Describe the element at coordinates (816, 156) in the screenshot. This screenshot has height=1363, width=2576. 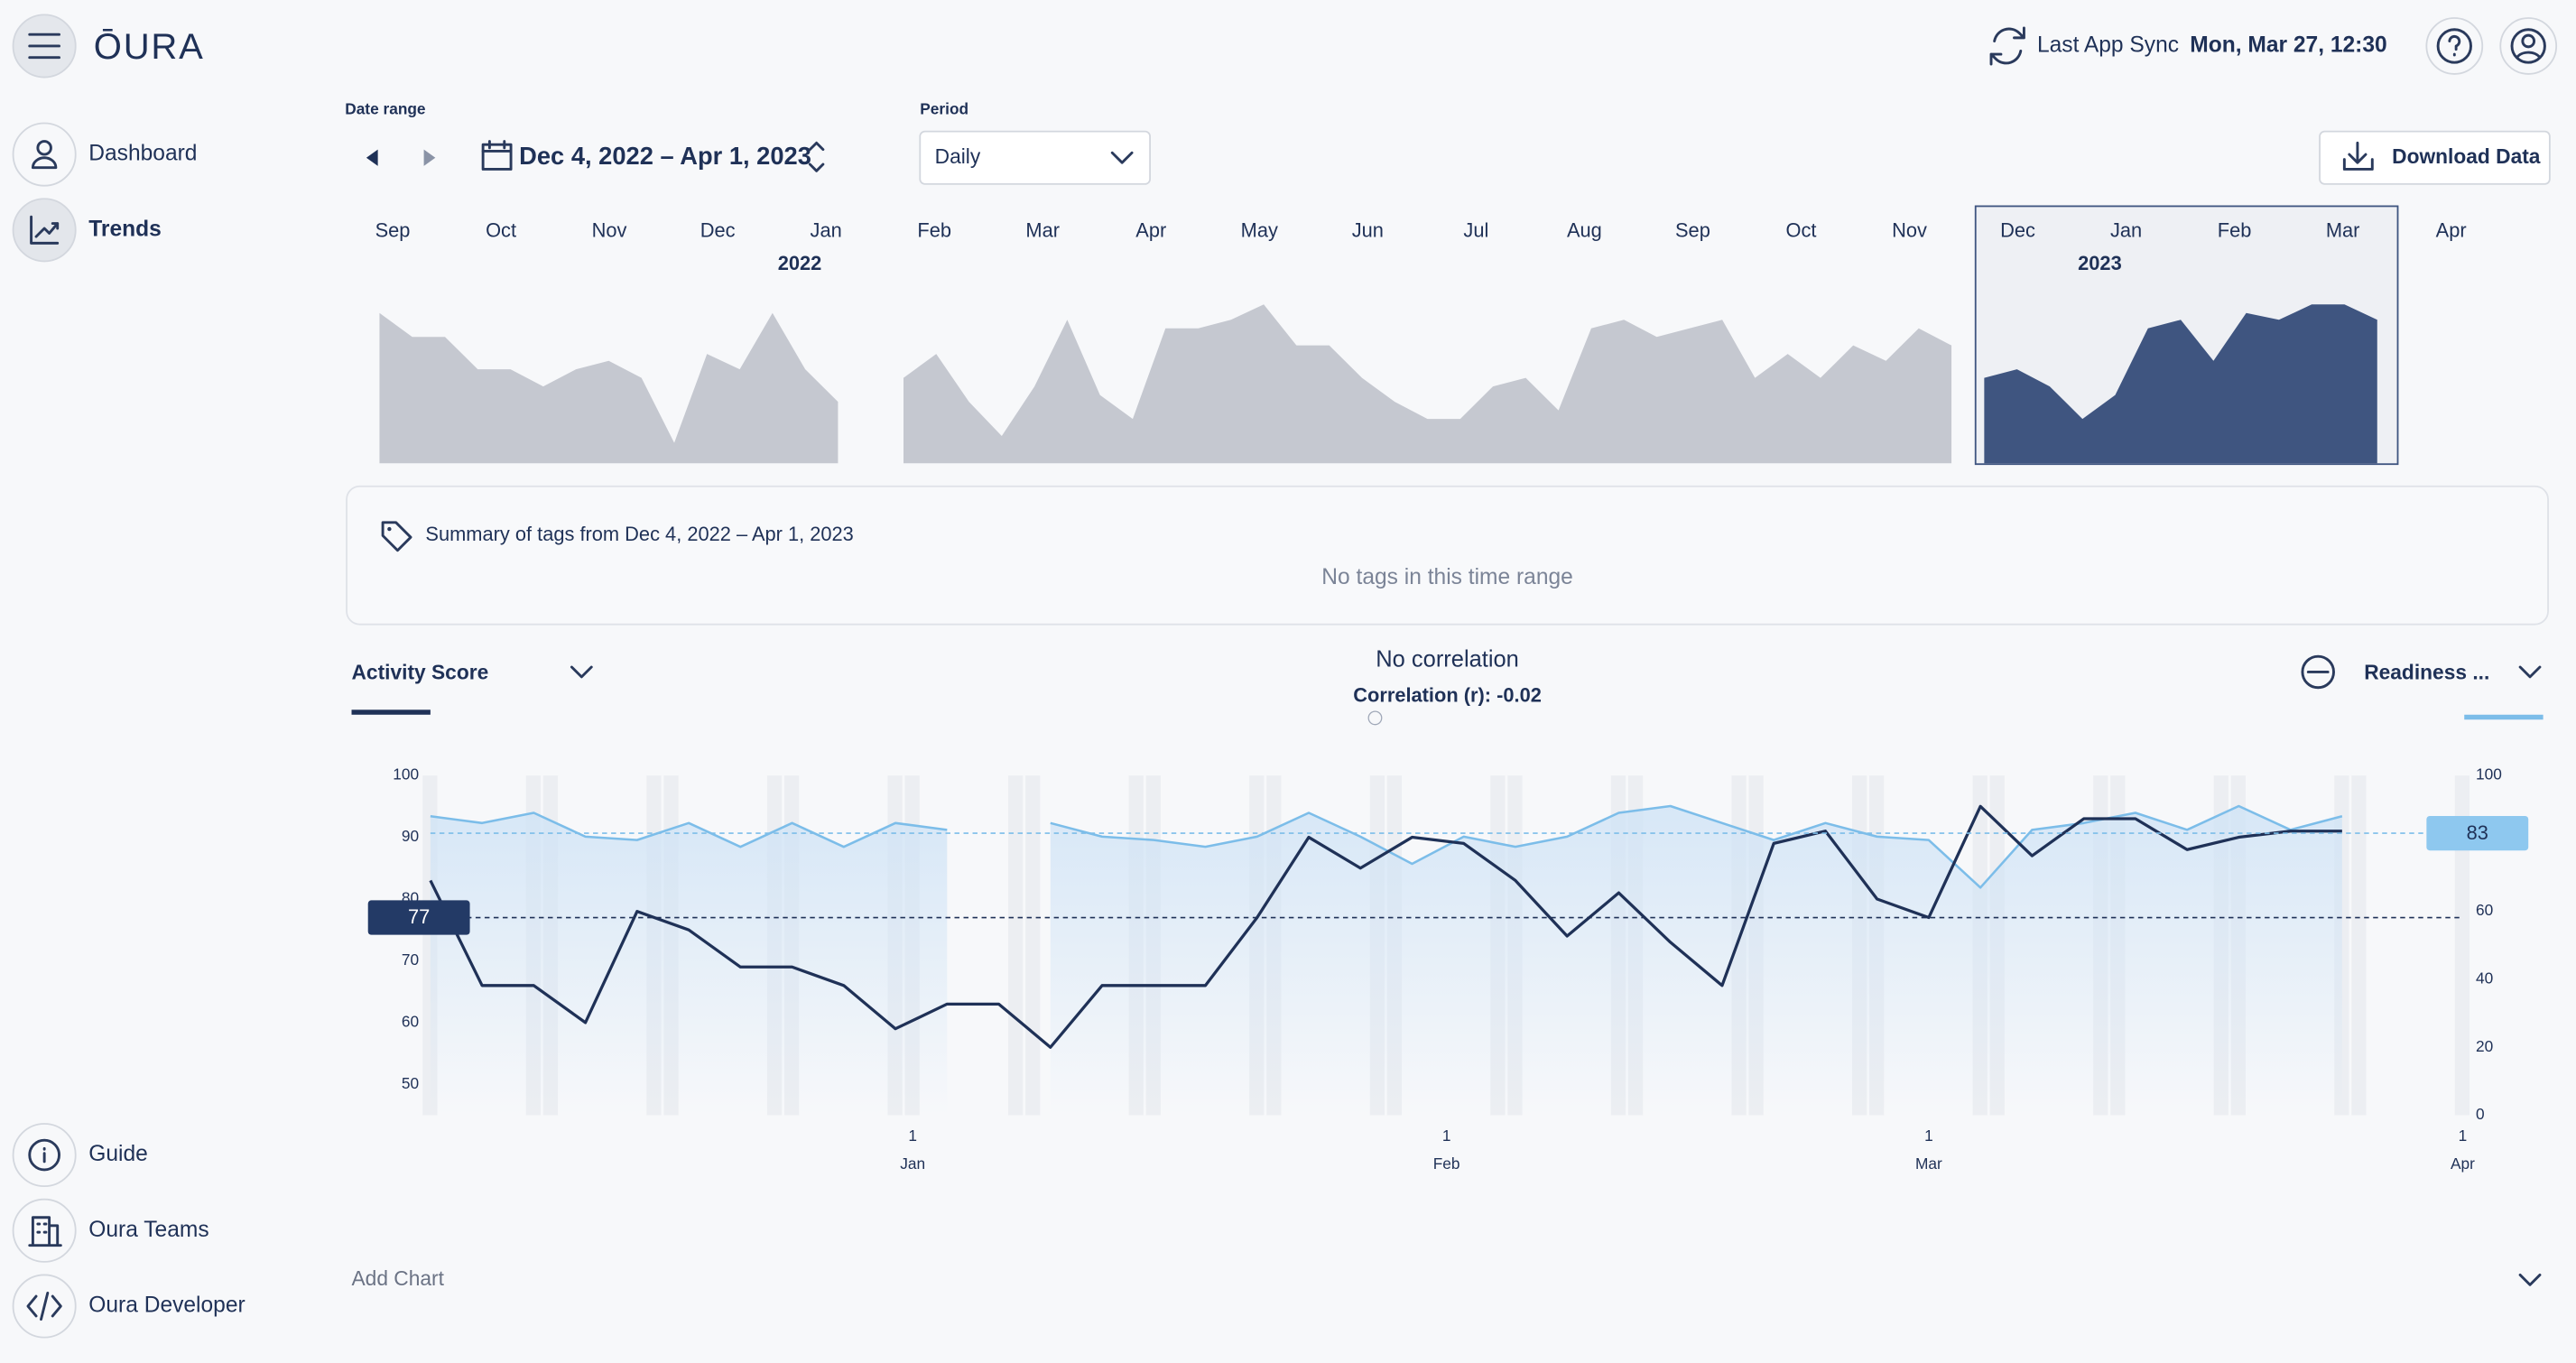
I see `date-stepper` at that location.